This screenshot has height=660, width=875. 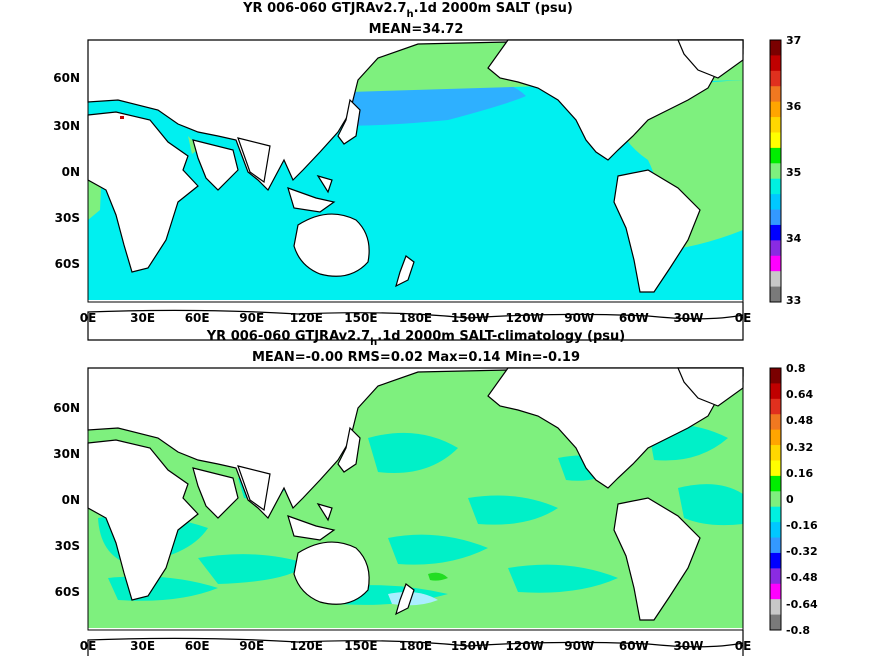 What do you see at coordinates (802, 525) in the screenshot?
I see `colorbar-label: -0.16` at bounding box center [802, 525].